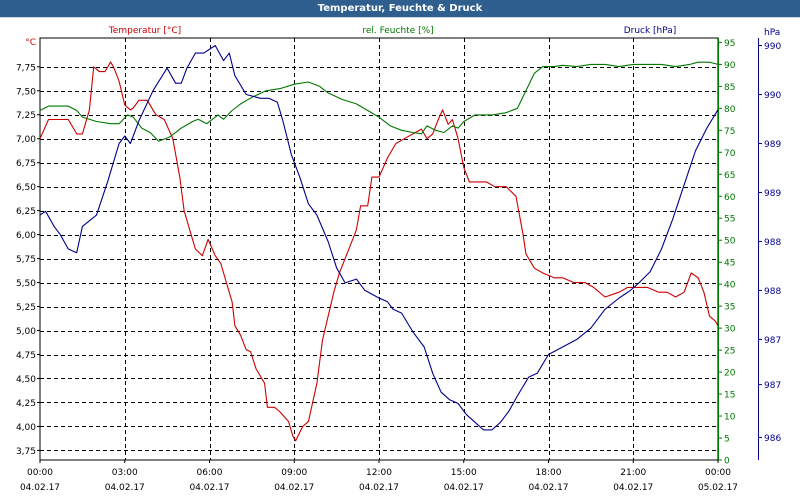 The height and width of the screenshot is (500, 800). Describe the element at coordinates (26, 332) in the screenshot. I see `temperature-tick-label: 5,00` at that location.